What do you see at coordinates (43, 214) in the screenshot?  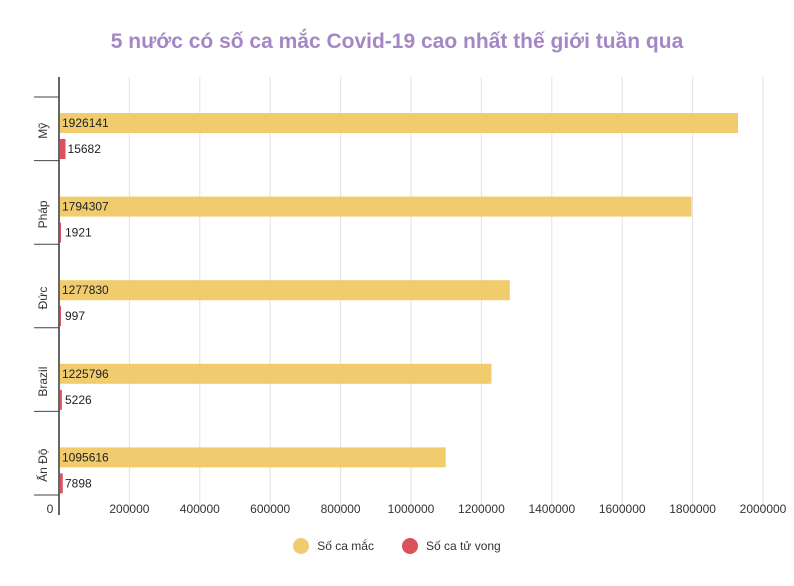 I see `y-category-label: Pháp` at bounding box center [43, 214].